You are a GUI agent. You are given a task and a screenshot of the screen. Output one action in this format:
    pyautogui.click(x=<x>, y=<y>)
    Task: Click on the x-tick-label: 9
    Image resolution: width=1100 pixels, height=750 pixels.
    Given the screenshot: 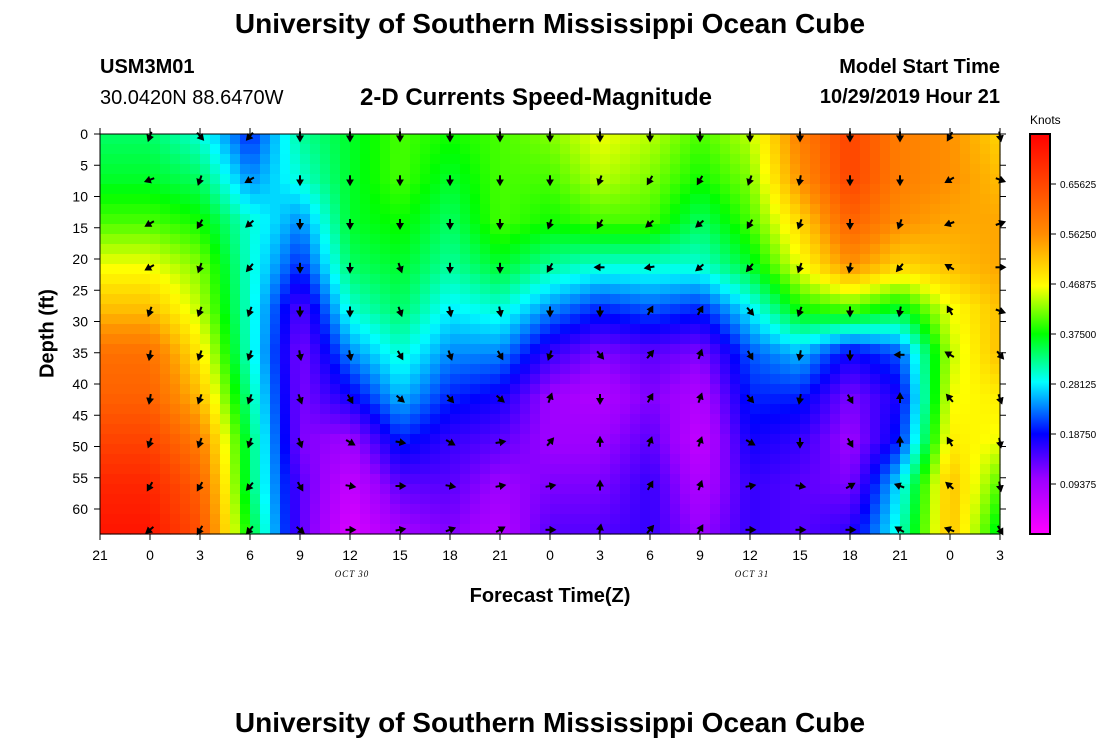 What is the action you would take?
    pyautogui.click(x=700, y=555)
    